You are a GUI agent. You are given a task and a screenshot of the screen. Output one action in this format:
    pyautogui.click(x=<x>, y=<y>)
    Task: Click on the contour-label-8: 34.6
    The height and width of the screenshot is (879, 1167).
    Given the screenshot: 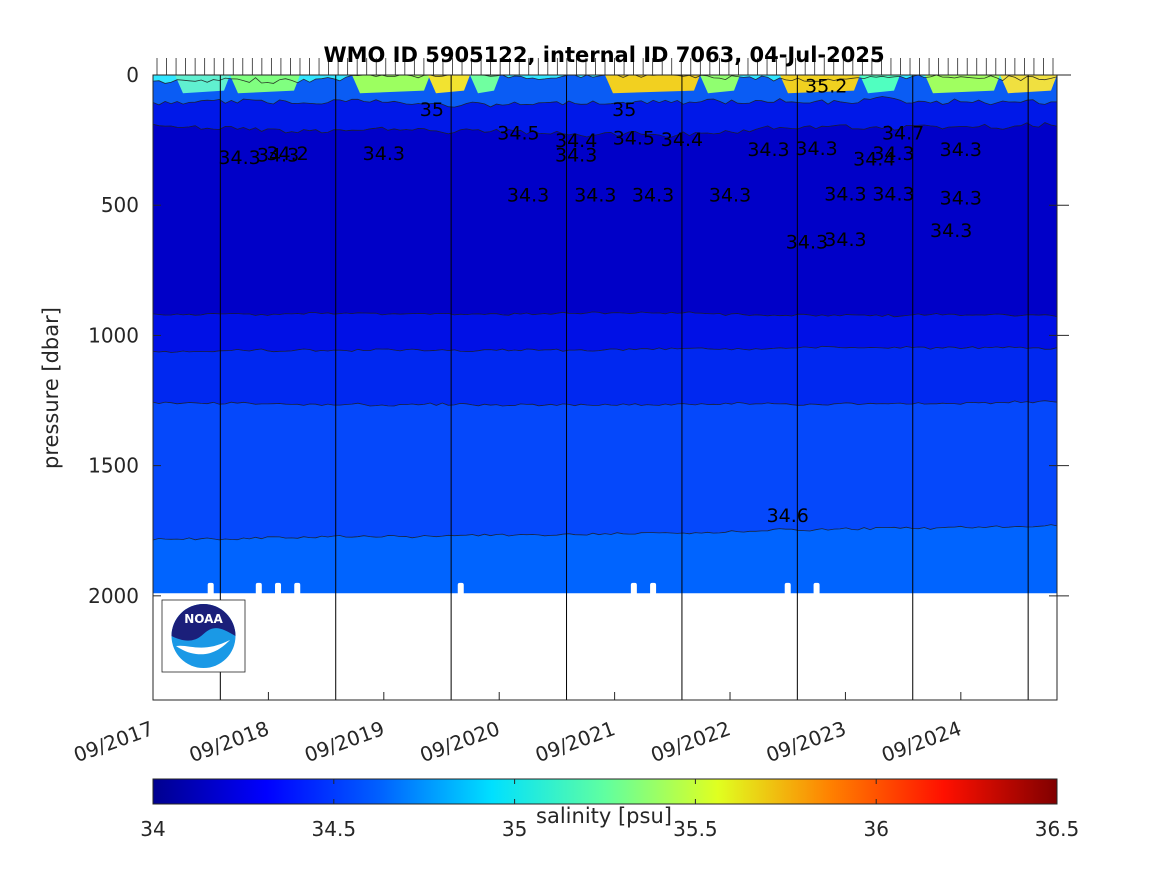 What is the action you would take?
    pyautogui.click(x=788, y=516)
    